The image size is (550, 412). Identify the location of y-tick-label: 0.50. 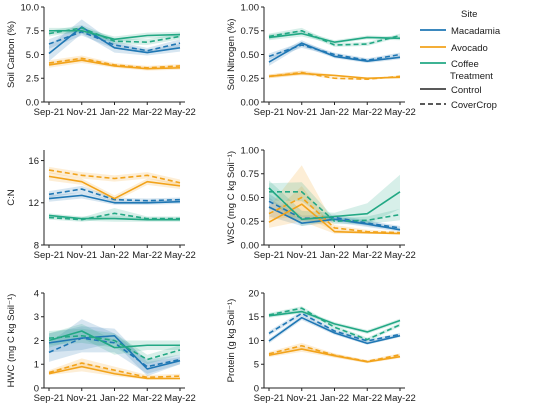
(250, 198).